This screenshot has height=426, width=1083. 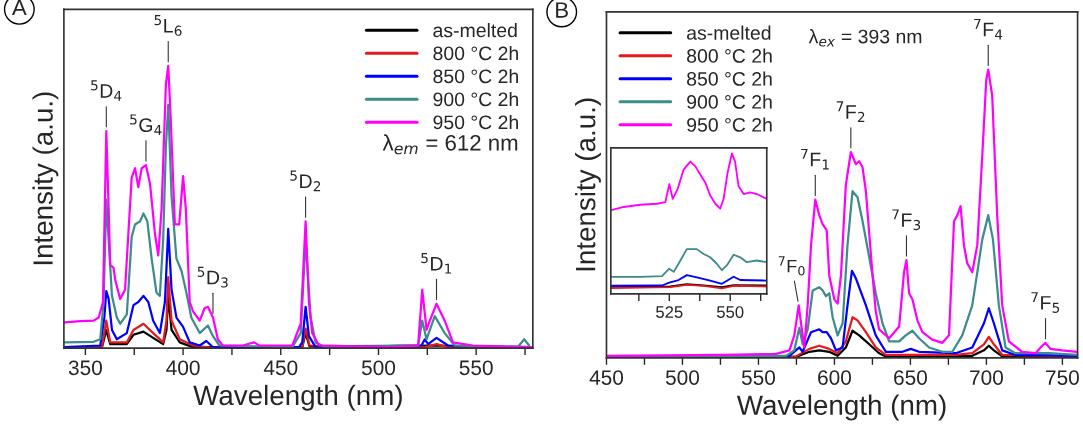 What do you see at coordinates (450, 144) in the screenshot?
I see `annotation: λ$_{em}$ = 612 nm` at bounding box center [450, 144].